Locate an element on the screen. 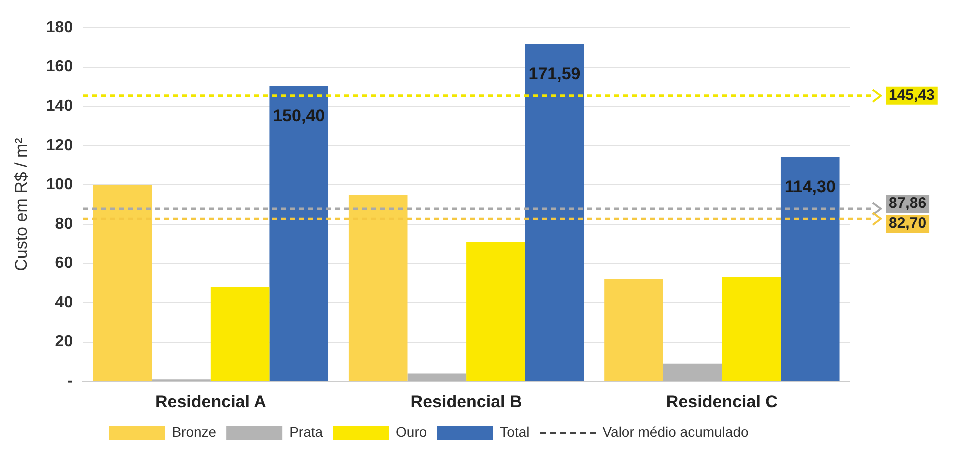 The width and height of the screenshot is (968, 458). legend-label: Prata is located at coordinates (307, 432).